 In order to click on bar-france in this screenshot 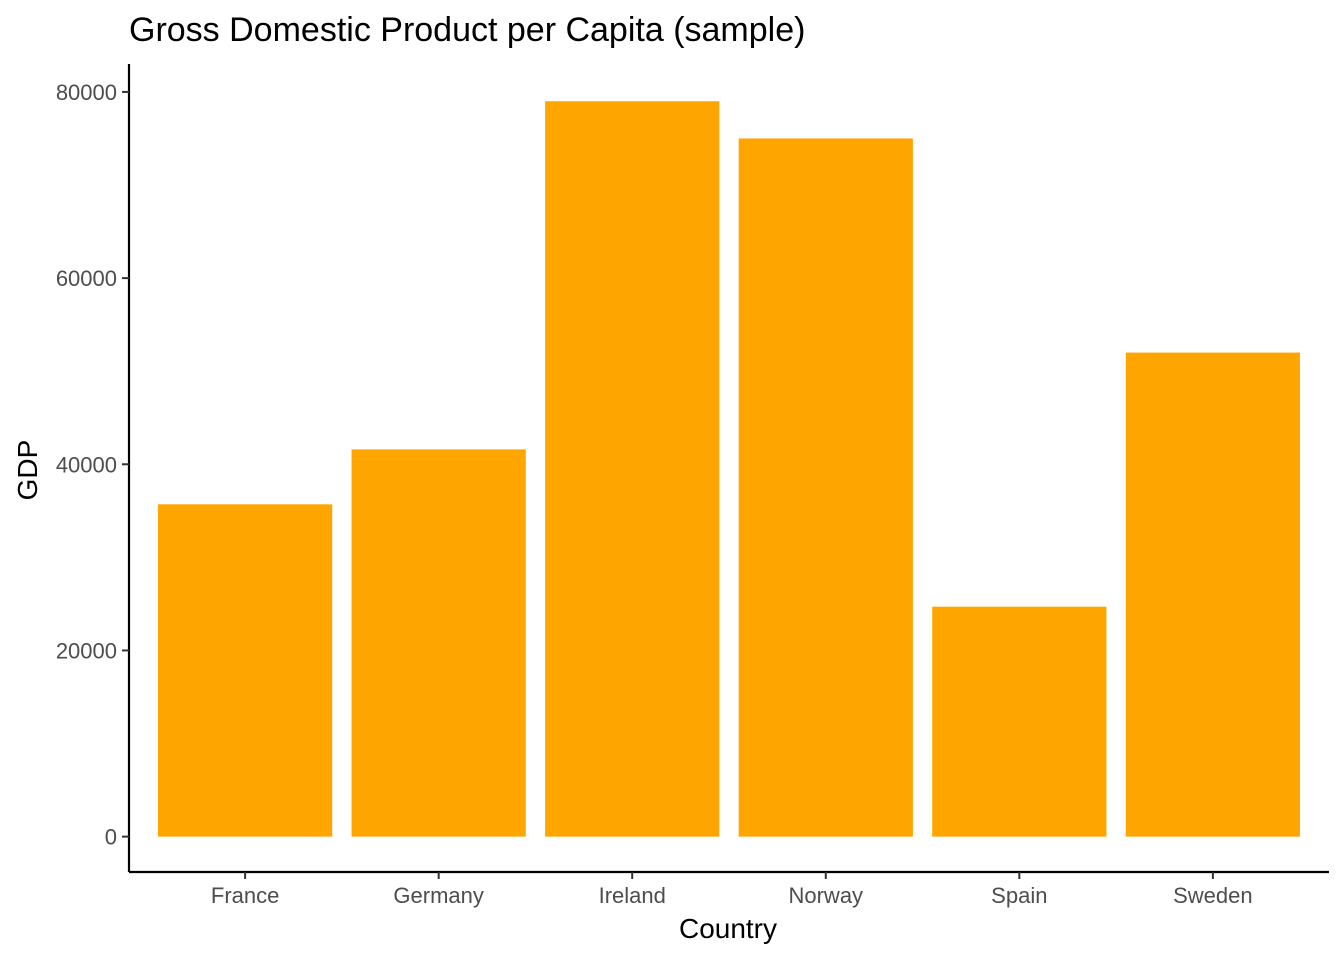, I will do `click(245, 670)`.